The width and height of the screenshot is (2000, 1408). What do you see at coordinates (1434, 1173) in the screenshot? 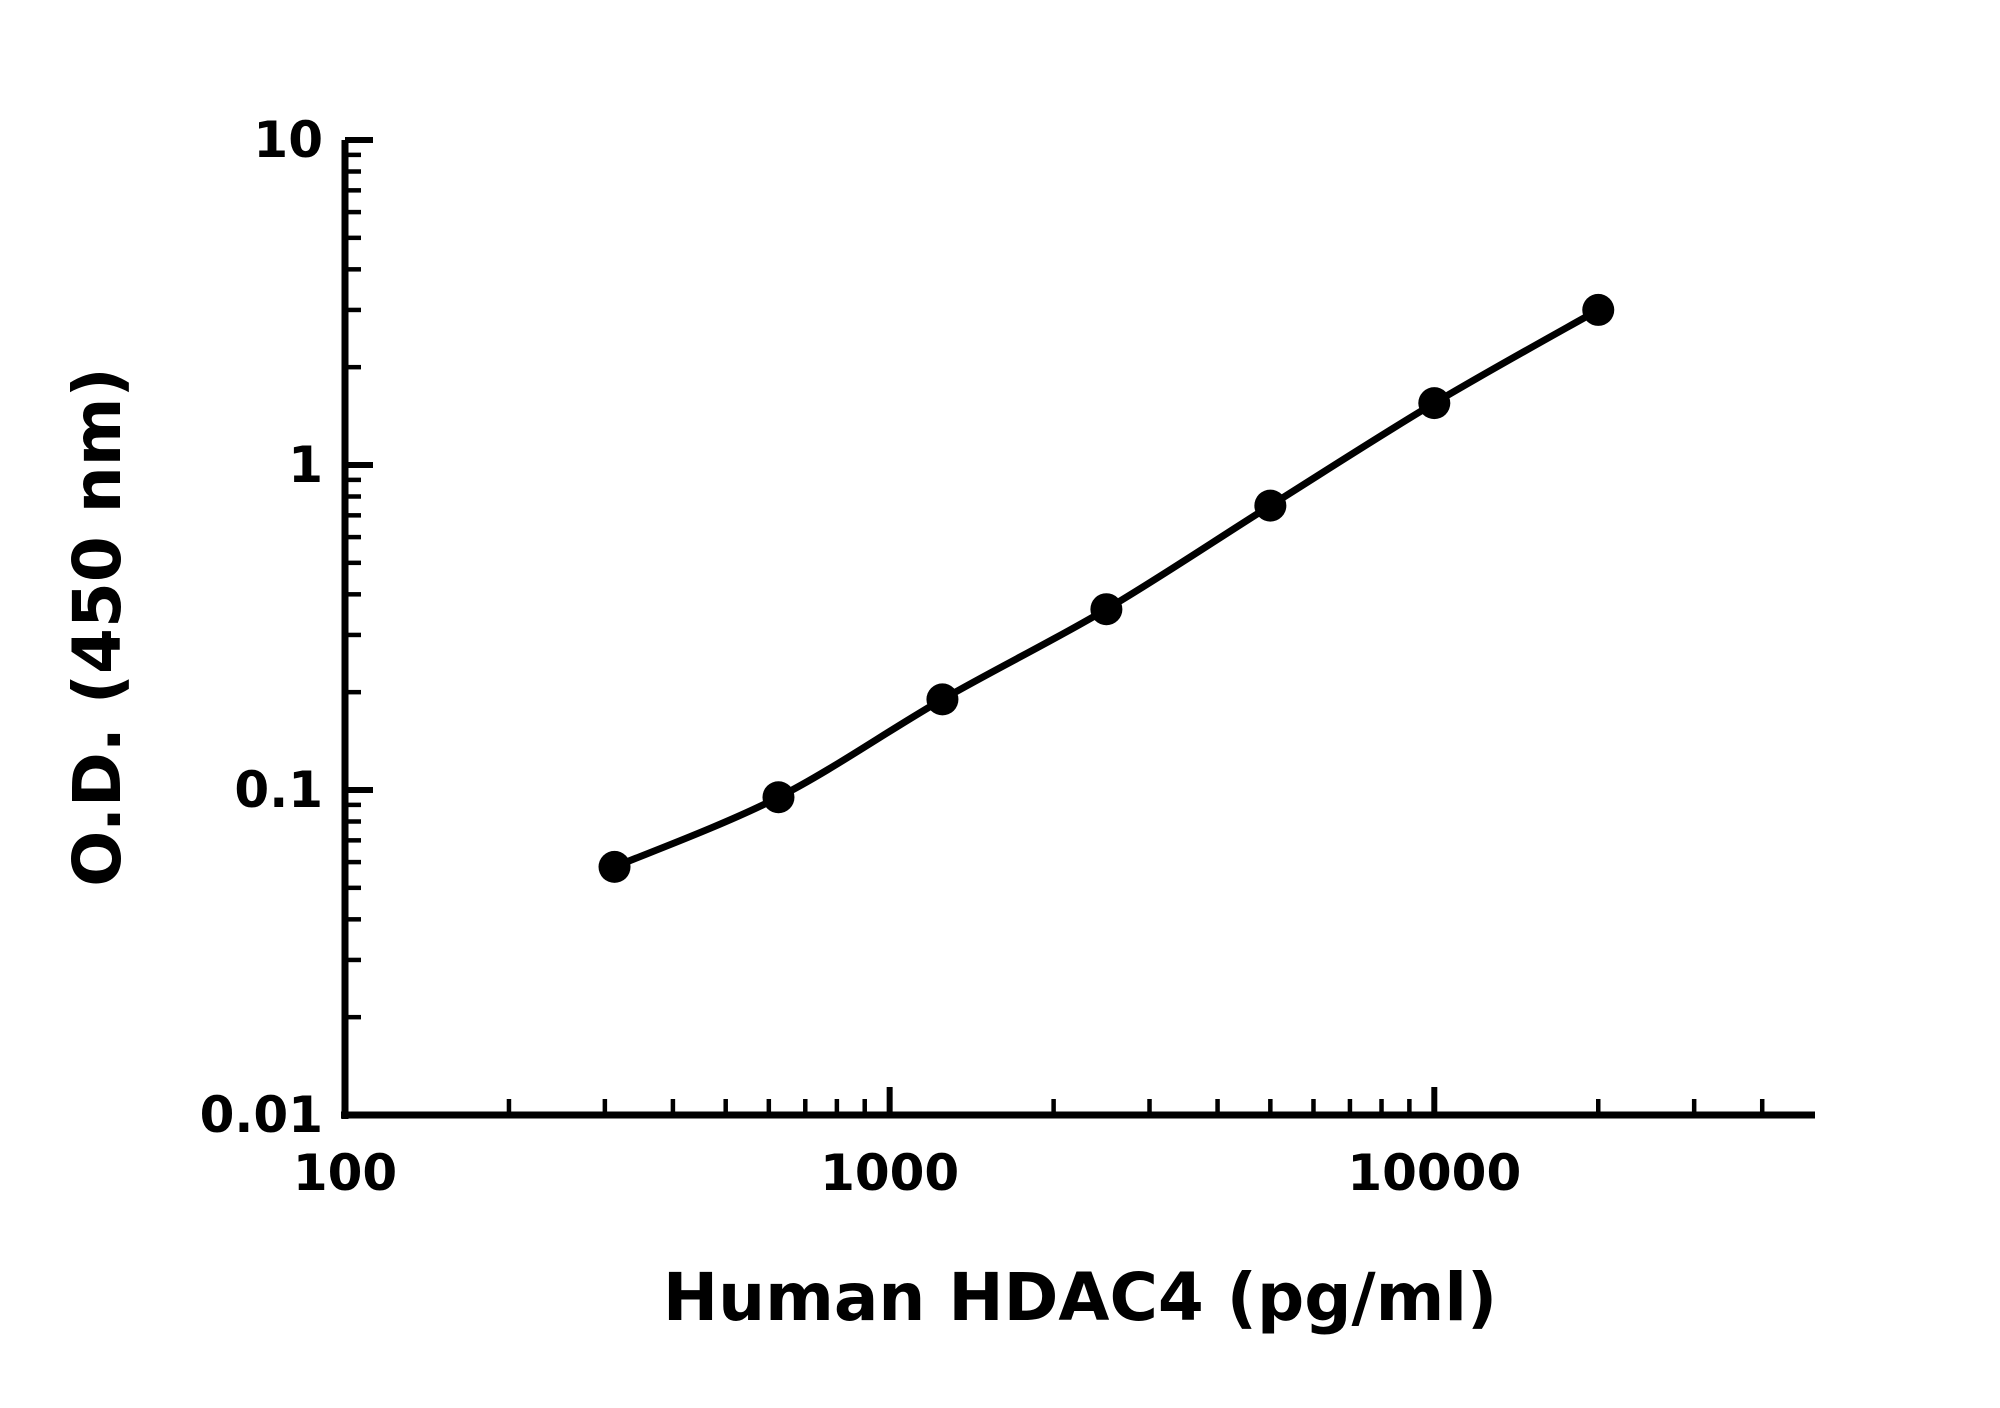
I see `x-tick-label: 10000` at bounding box center [1434, 1173].